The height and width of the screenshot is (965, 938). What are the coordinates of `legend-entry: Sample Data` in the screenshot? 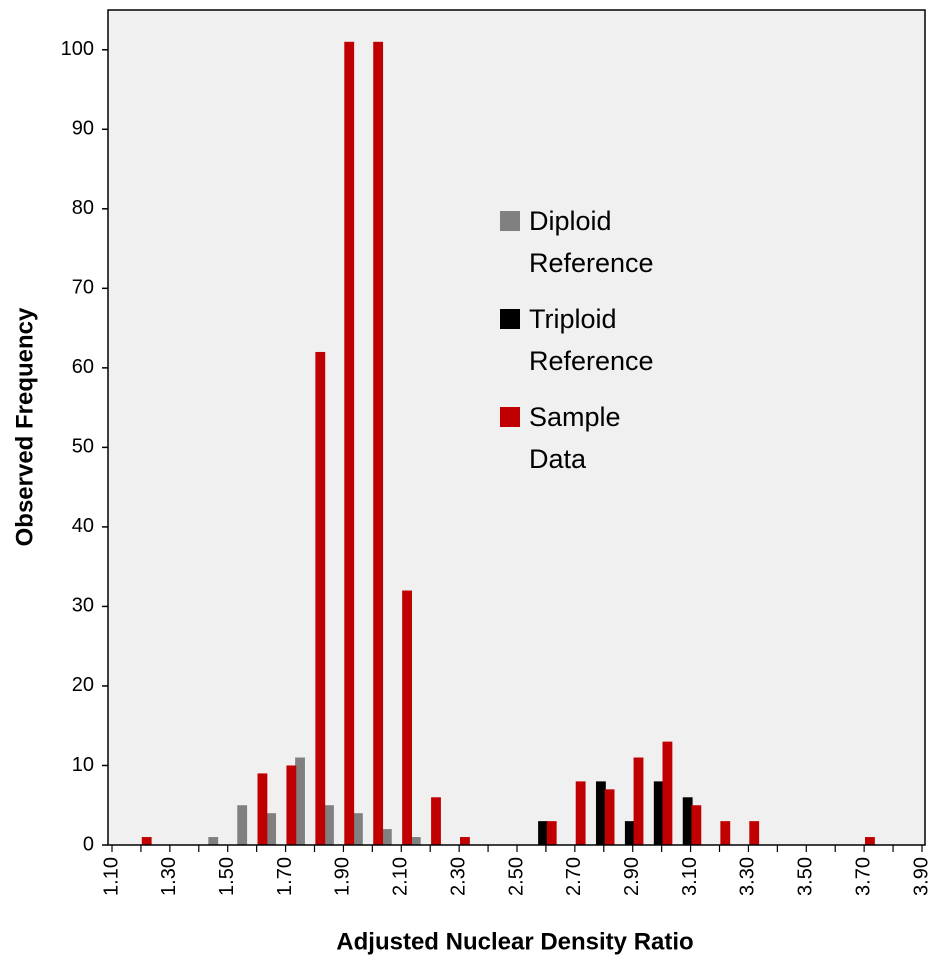 It's located at (600, 438).